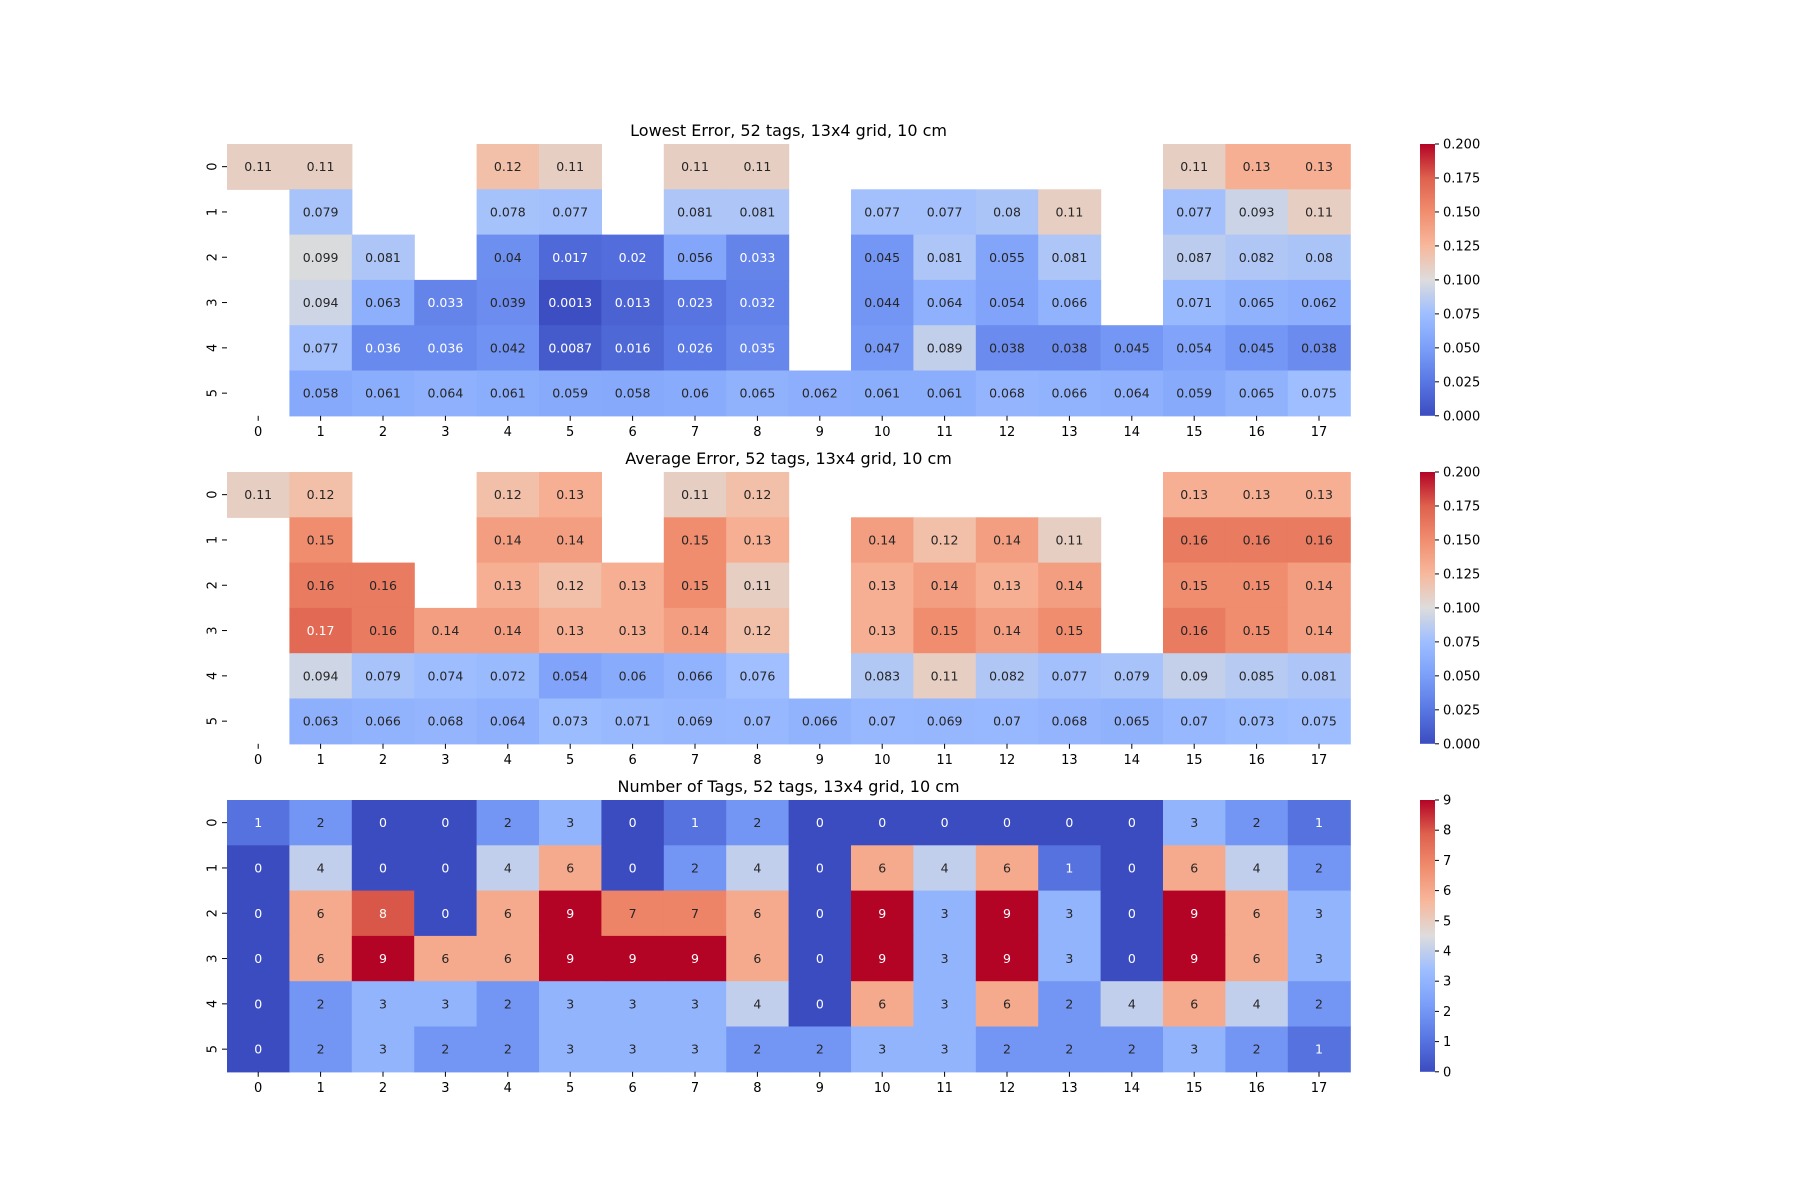 The width and height of the screenshot is (1800, 1200). What do you see at coordinates (882, 347) in the screenshot?
I see `cell-value-label: 0.047` at bounding box center [882, 347].